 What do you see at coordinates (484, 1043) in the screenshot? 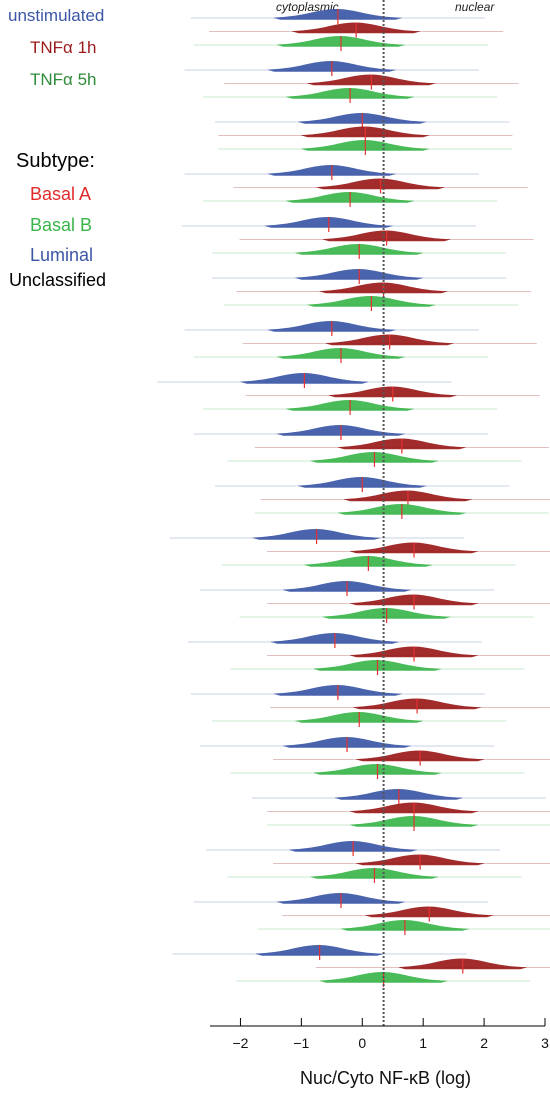
I see `x-tick-label: 2` at bounding box center [484, 1043].